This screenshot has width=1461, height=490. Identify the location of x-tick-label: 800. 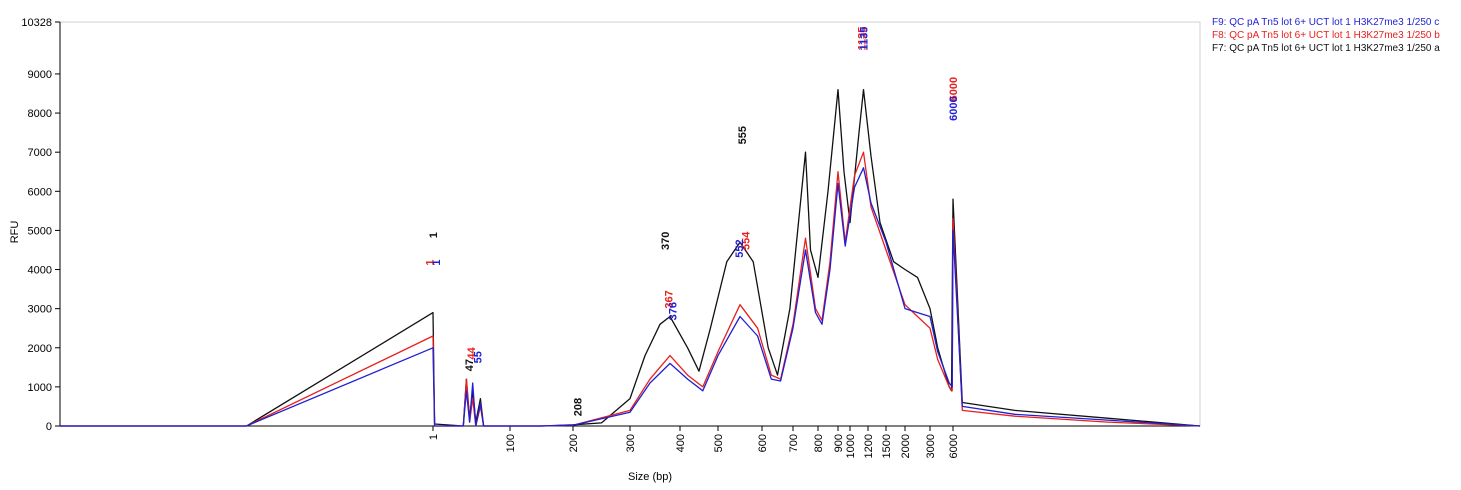
(819, 443).